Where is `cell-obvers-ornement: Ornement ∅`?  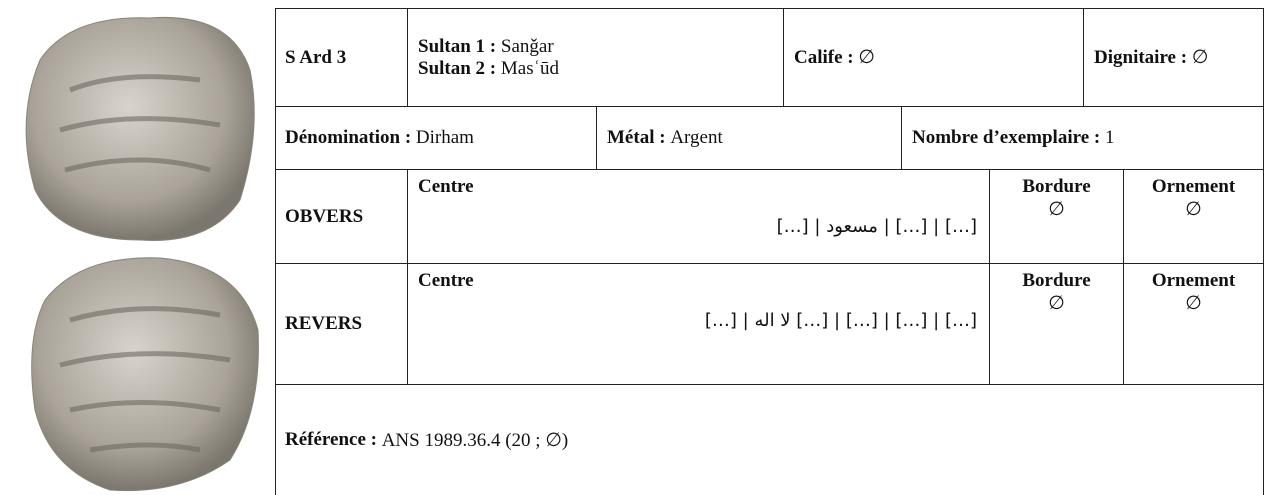
cell-obvers-ornement: Ornement ∅ is located at coordinates (1194, 217).